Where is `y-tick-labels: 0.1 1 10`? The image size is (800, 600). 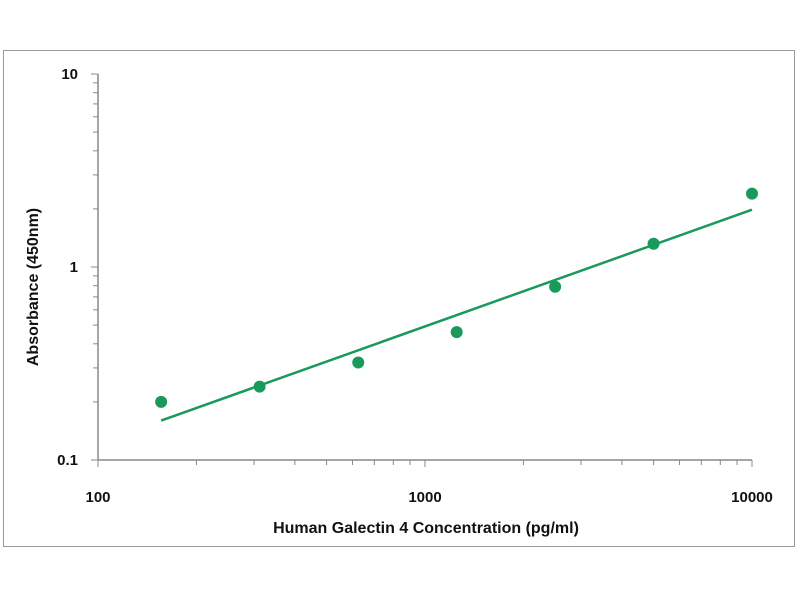 y-tick-labels: 0.1 1 10 is located at coordinates (67, 267).